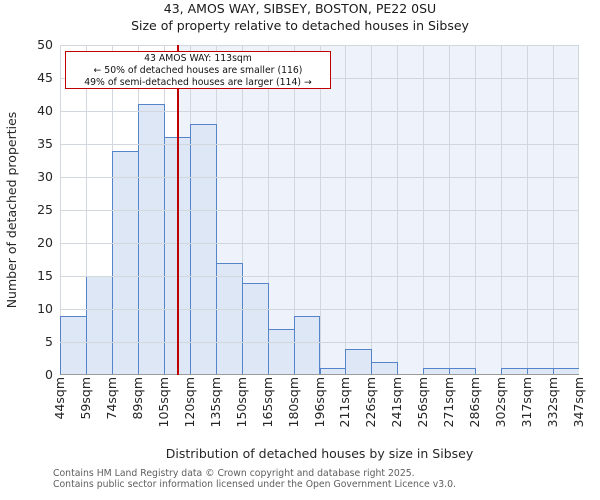 This screenshot has width=600, height=500. I want to click on x-tick-label: 74sqm, so click(111, 398).